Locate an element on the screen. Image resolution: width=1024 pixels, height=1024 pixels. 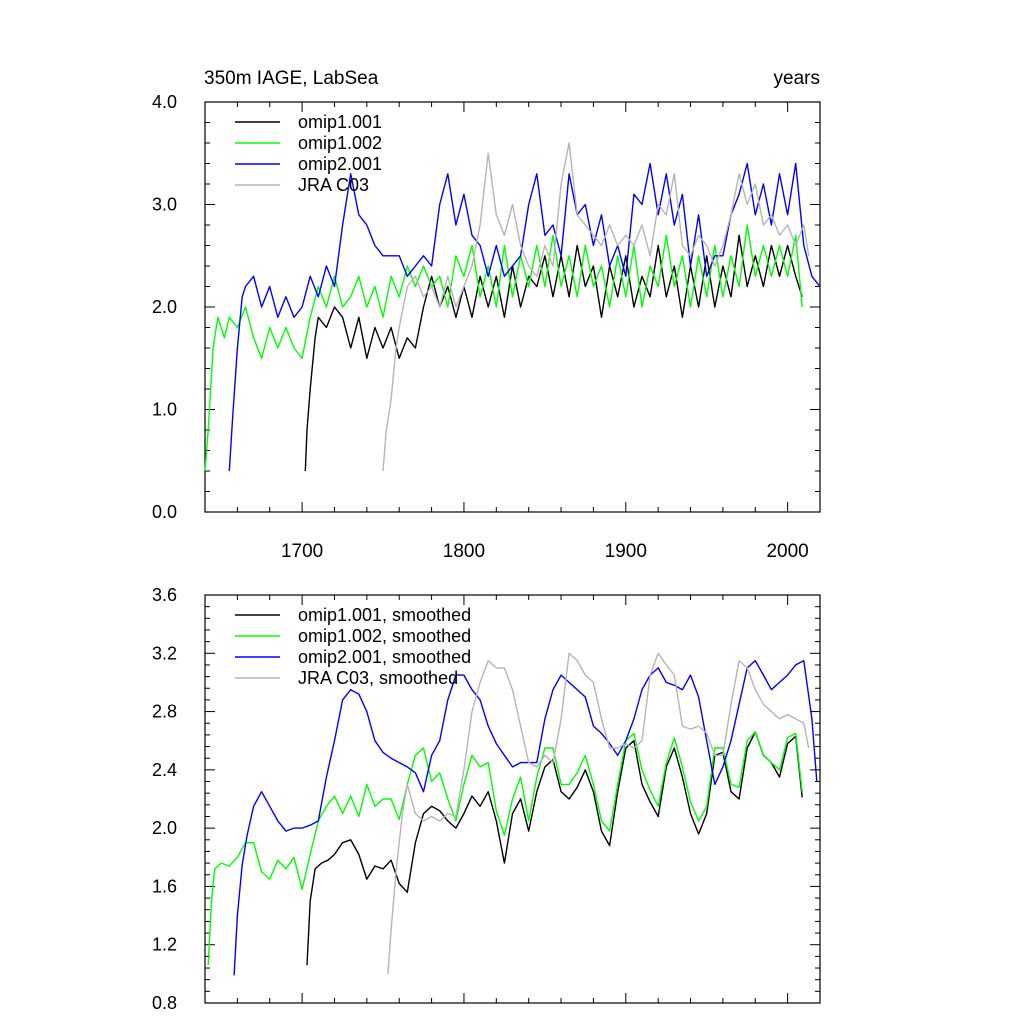
x-tick-label: 1900 is located at coordinates (626, 551).